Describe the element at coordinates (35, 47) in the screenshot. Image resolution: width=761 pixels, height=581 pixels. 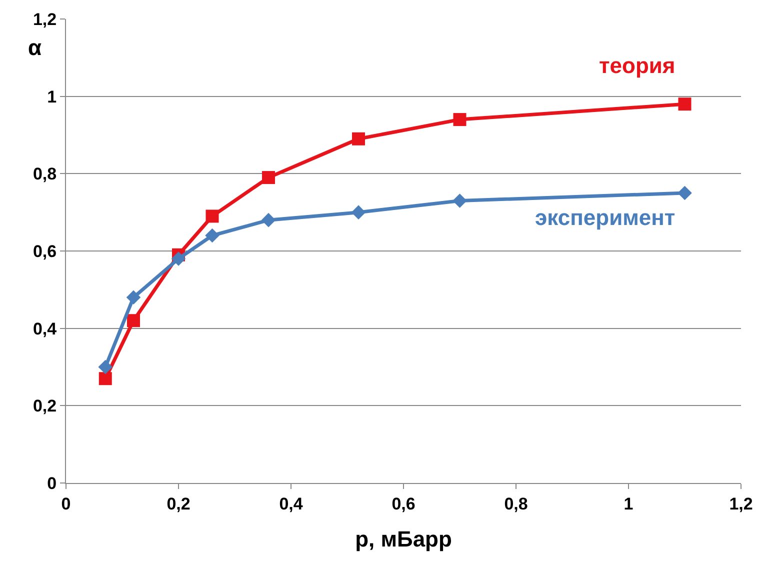
I see `y-axis-title: α` at that location.